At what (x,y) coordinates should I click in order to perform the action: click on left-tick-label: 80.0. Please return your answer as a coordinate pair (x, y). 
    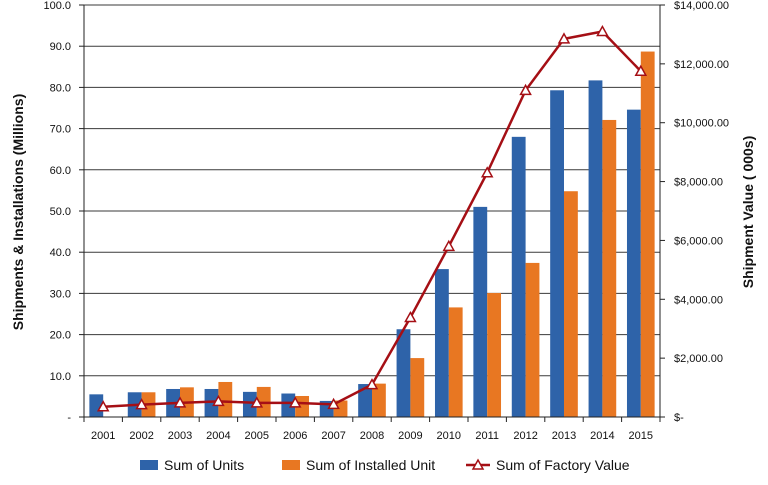
    Looking at the image, I should click on (60, 88).